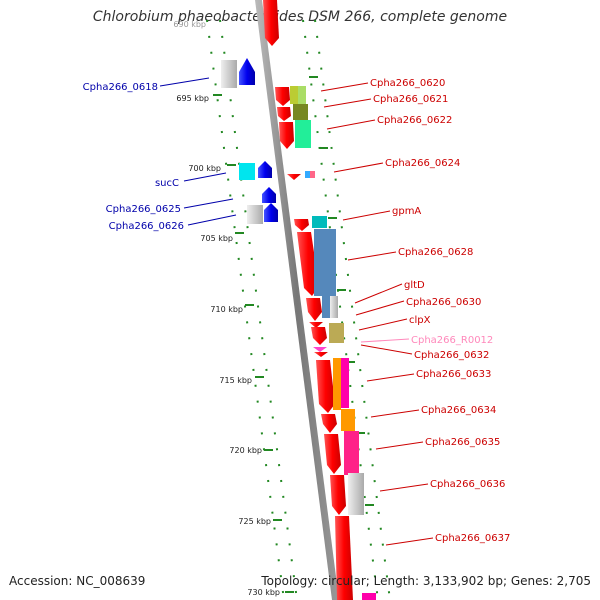  What do you see at coordinates (345, 383) in the screenshot?
I see `cog-box-cpha266-0633b` at bounding box center [345, 383].